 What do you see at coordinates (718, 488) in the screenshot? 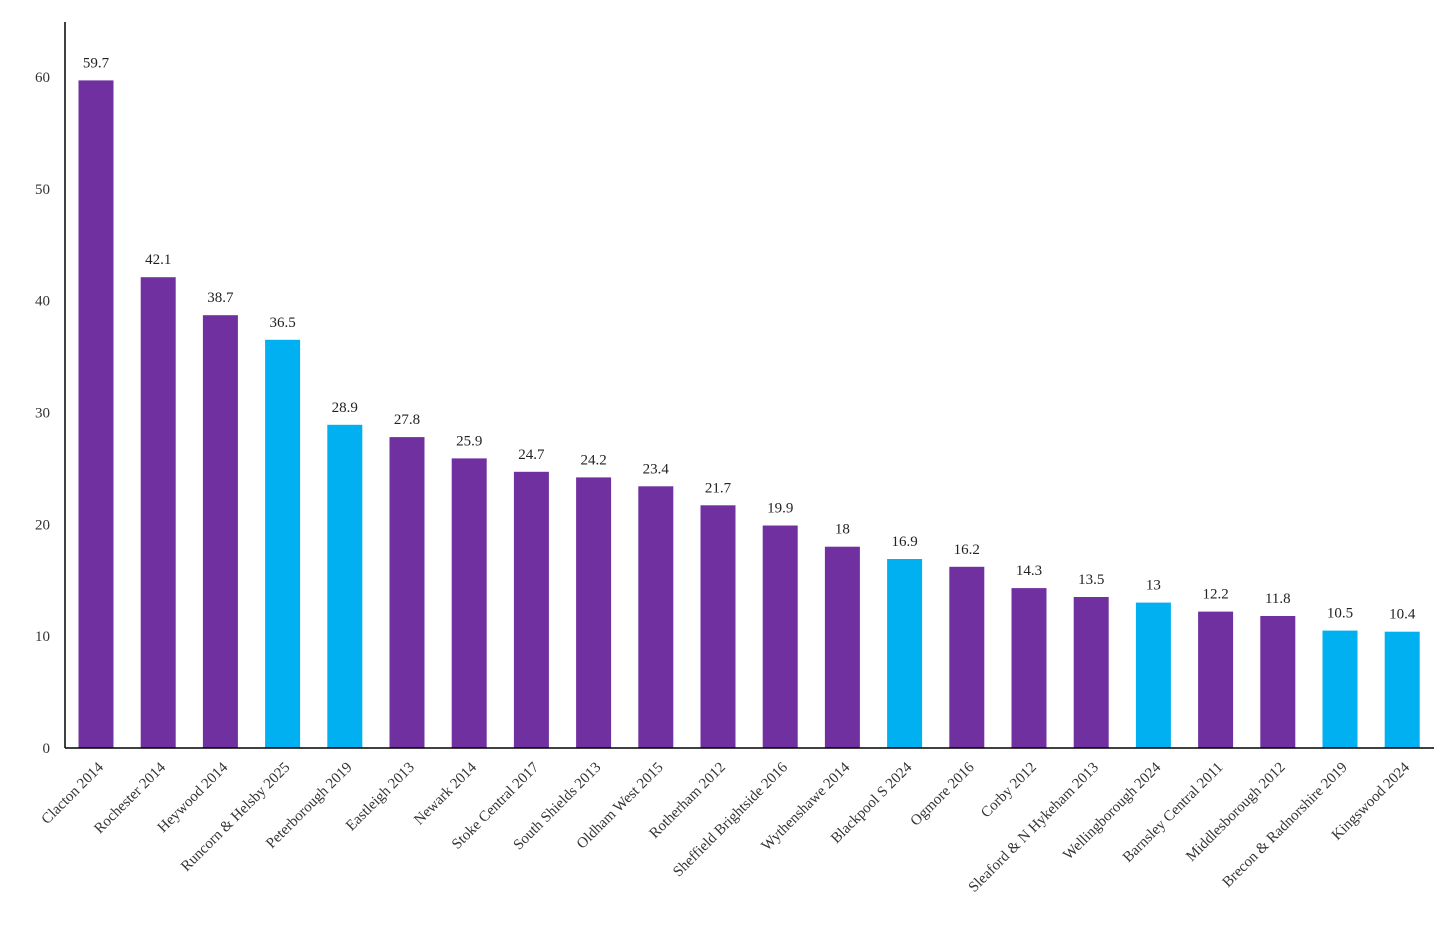
I see `data-label: 21.7` at bounding box center [718, 488].